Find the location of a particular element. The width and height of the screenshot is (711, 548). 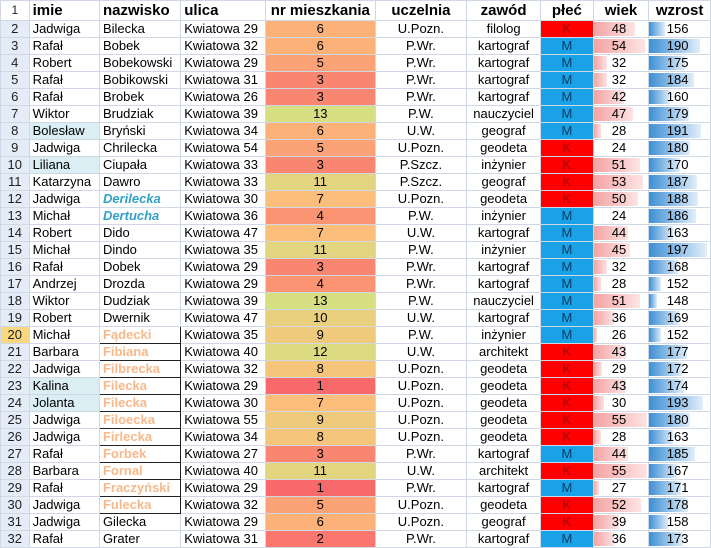

cell-wiek: 32 is located at coordinates (621, 80).